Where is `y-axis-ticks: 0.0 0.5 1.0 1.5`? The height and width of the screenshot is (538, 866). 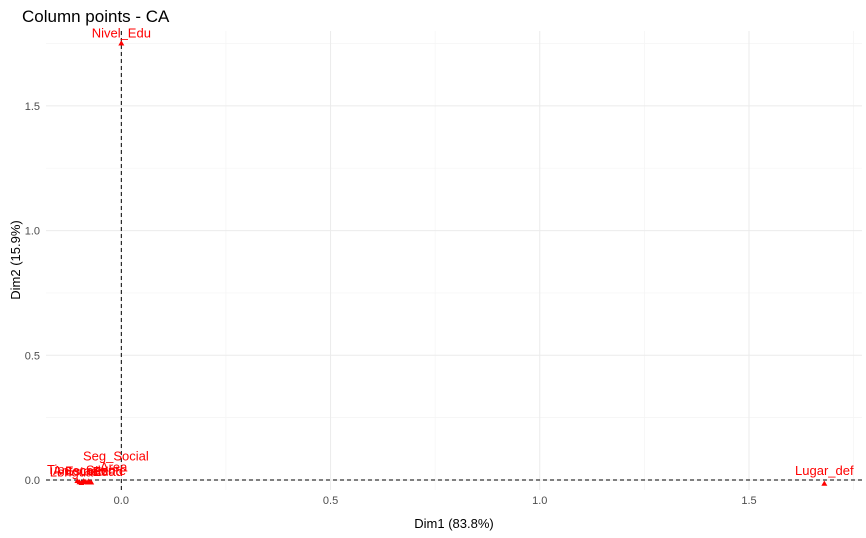
y-axis-ticks: 0.0 0.5 1.0 1.5 is located at coordinates (32, 294).